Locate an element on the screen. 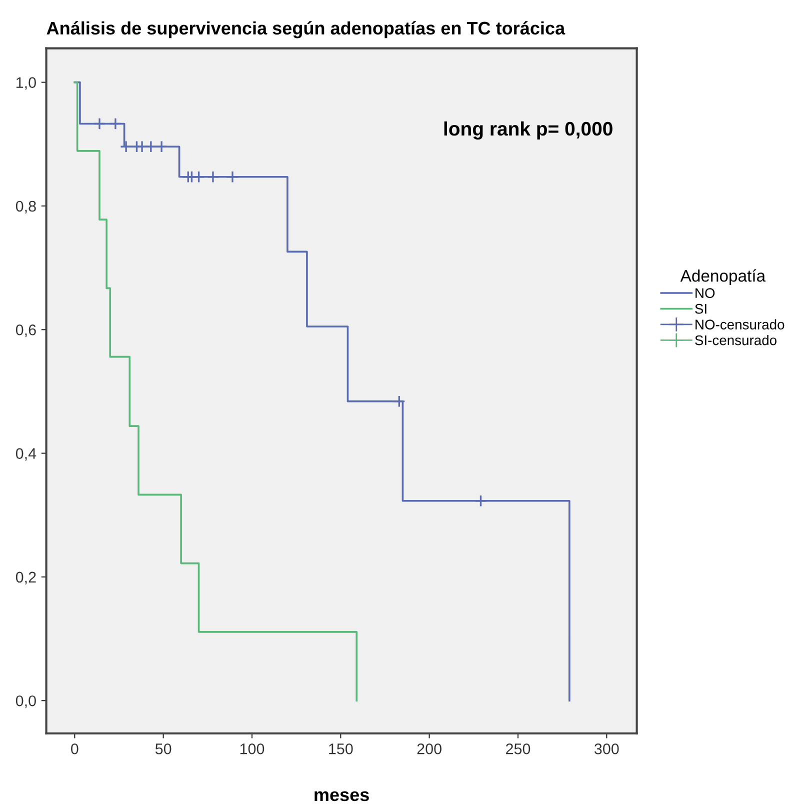  x-tick-label: 300 is located at coordinates (606, 748).